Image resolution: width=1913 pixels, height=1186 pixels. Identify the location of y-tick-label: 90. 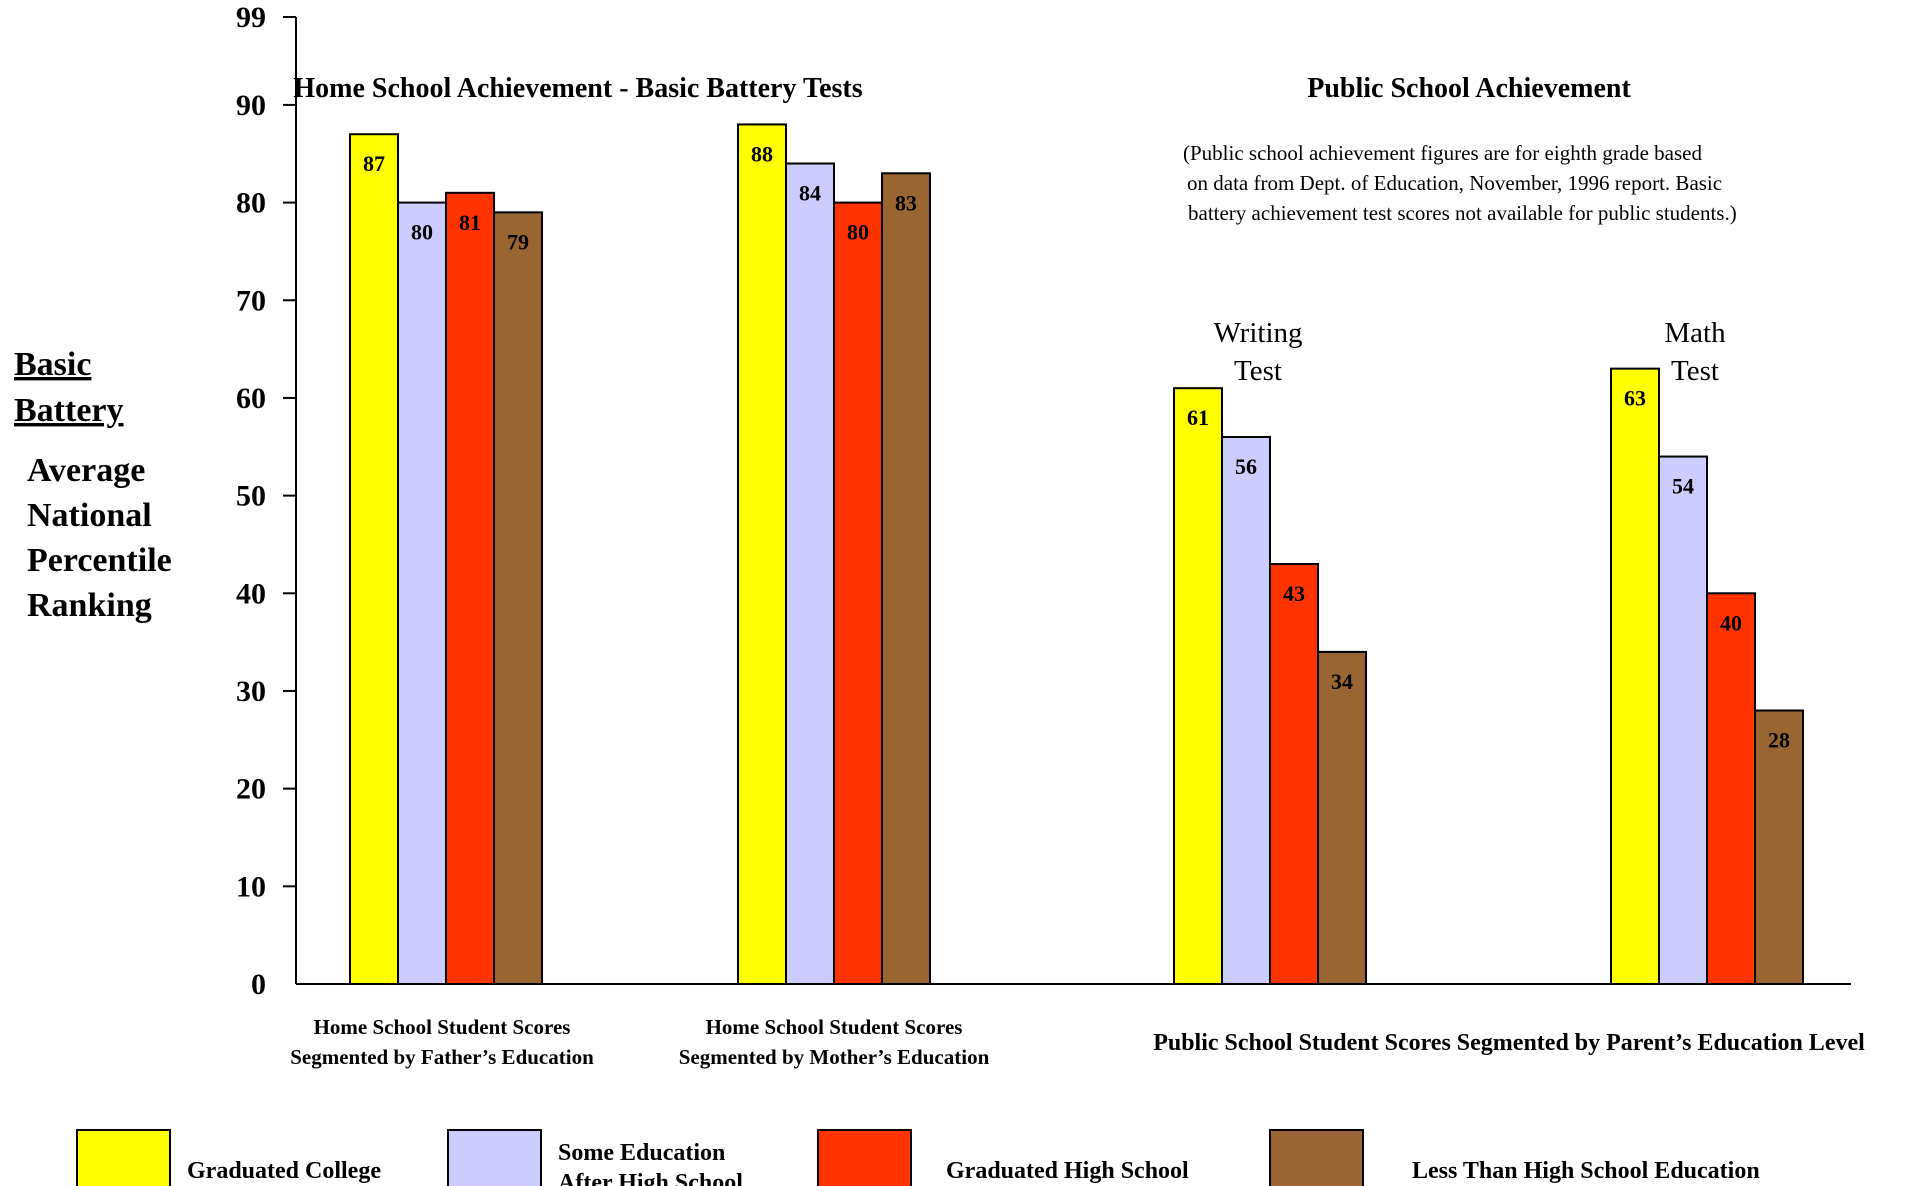
(251, 105).